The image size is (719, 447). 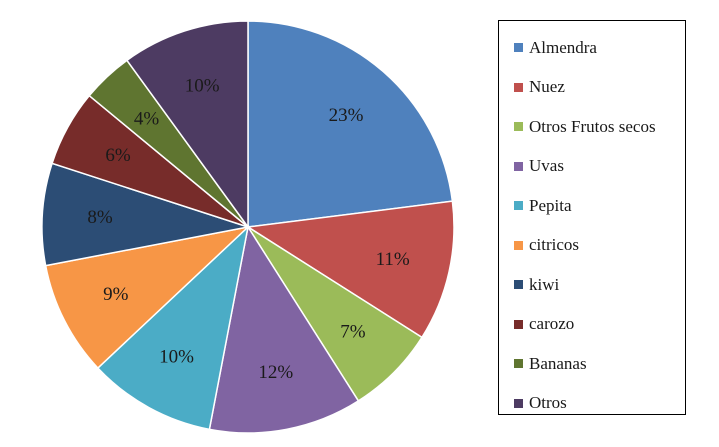 I want to click on pie-slice-nuez, so click(x=350, y=269).